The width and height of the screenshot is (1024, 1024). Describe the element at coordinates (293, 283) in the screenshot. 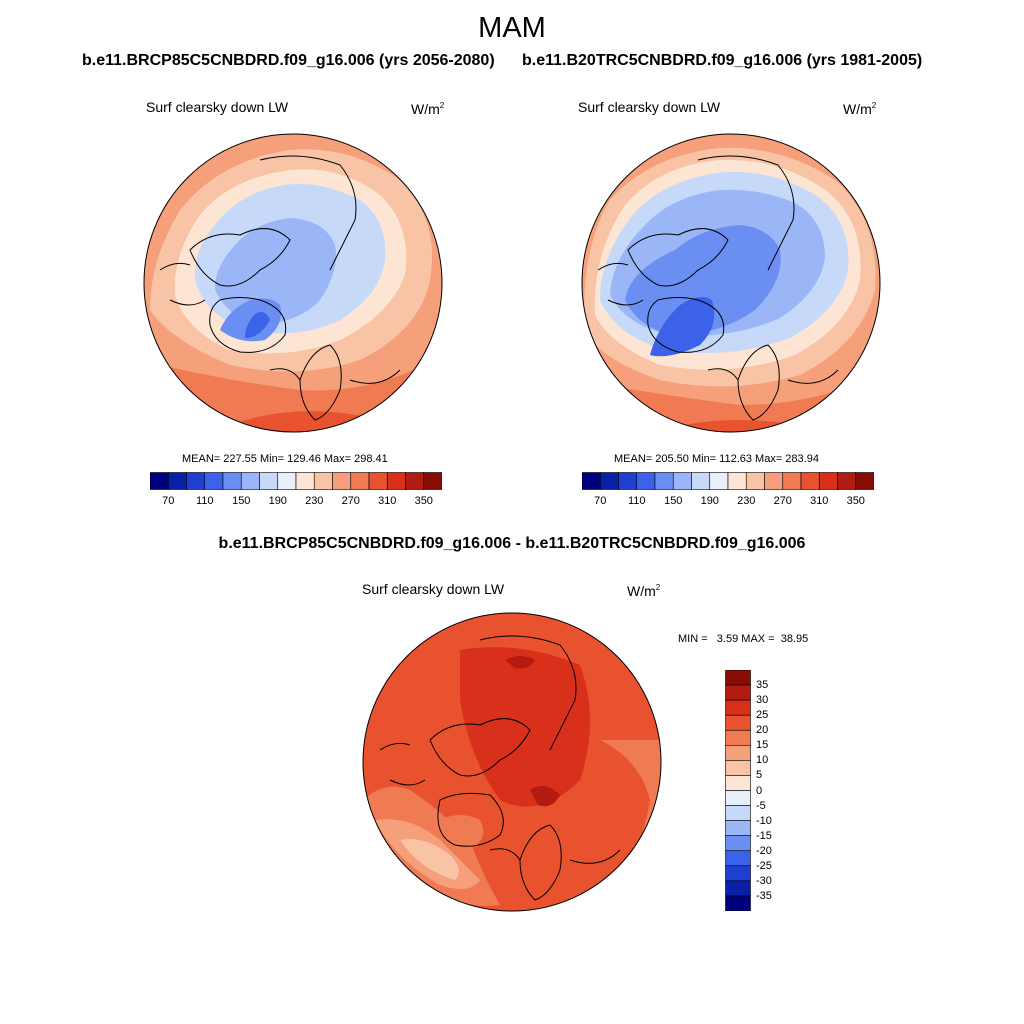

I see `left-map-outline` at that location.